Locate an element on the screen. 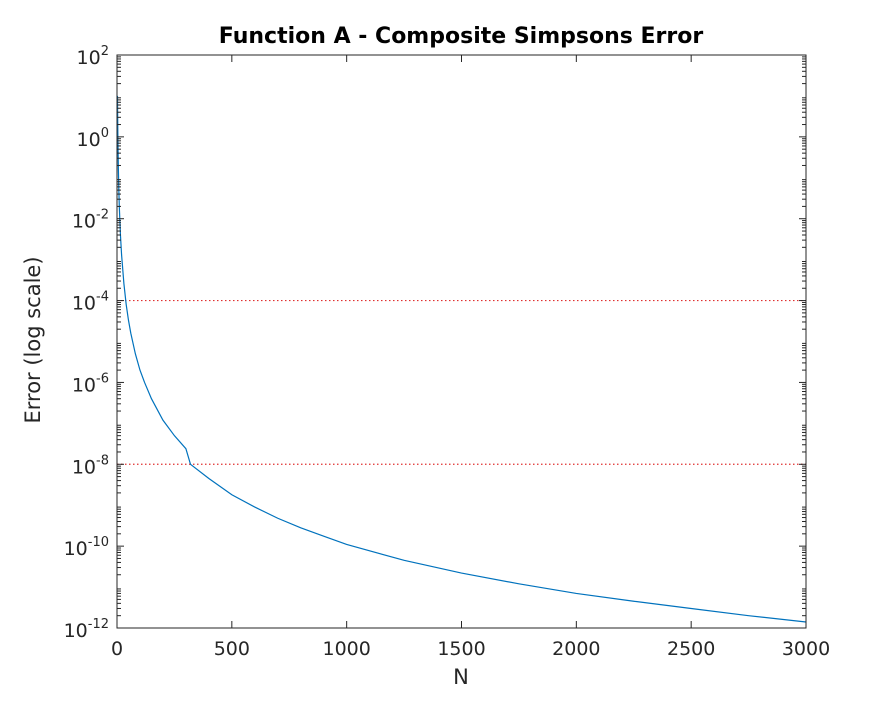 The image size is (891, 703). y-axis-label: Error (log scale) is located at coordinates (33, 339).